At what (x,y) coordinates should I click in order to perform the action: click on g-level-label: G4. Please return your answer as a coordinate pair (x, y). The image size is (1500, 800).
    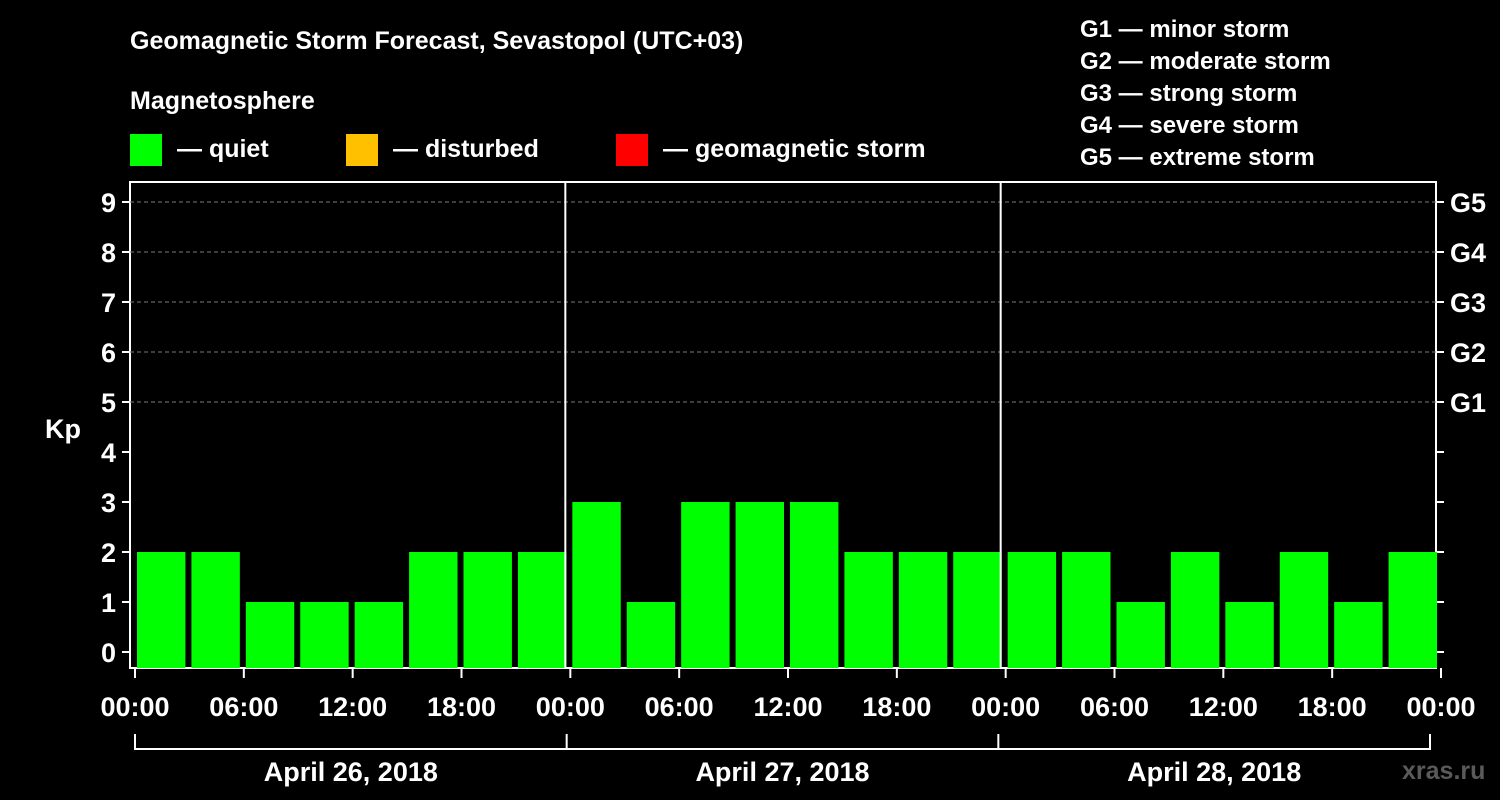
    Looking at the image, I should click on (1468, 253).